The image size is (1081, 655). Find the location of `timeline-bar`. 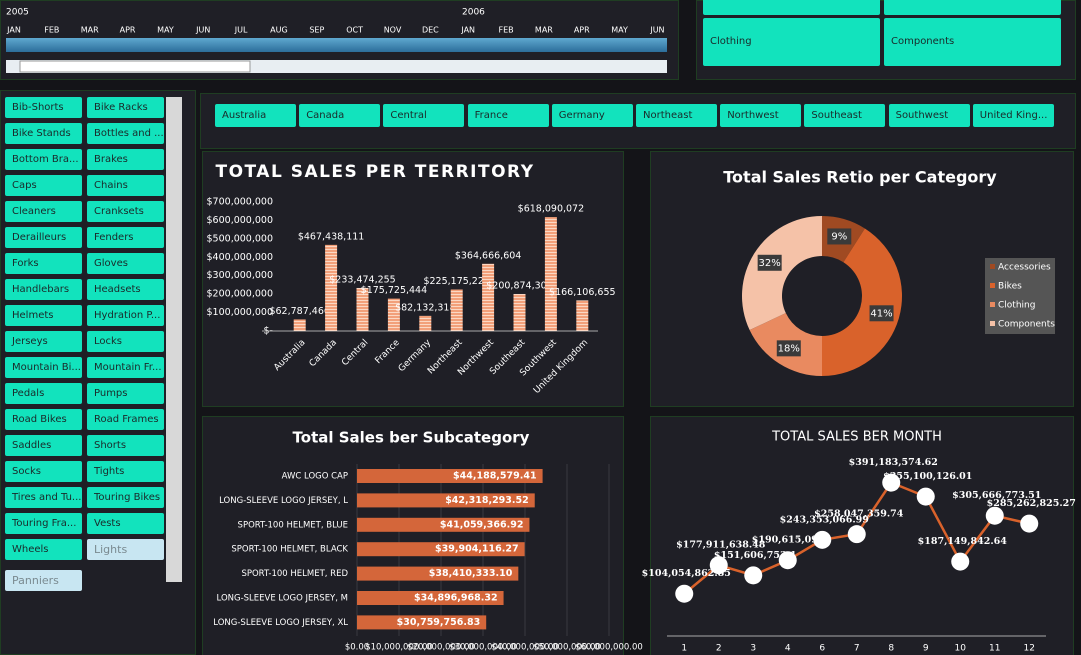

timeline-bar is located at coordinates (336, 45).